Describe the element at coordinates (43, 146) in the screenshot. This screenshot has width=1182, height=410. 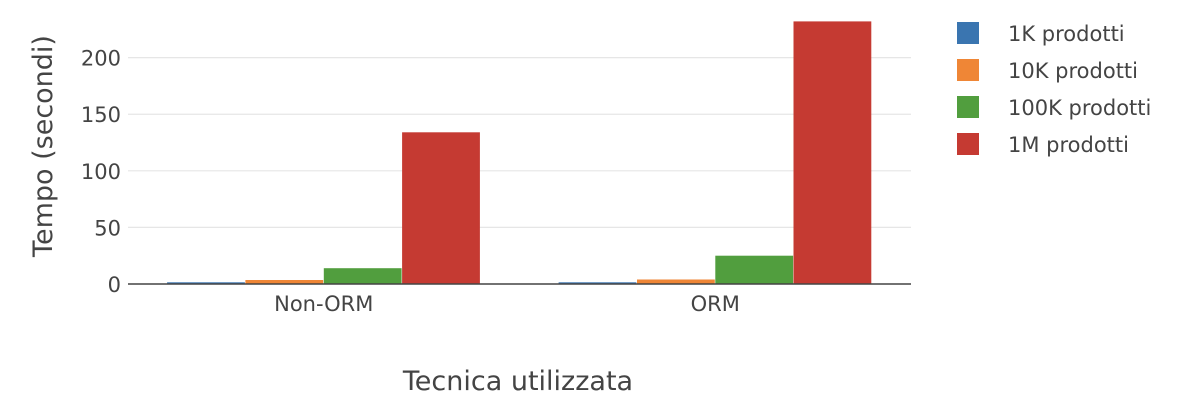
I see `y-axis-title: Tempo (secondi)` at that location.